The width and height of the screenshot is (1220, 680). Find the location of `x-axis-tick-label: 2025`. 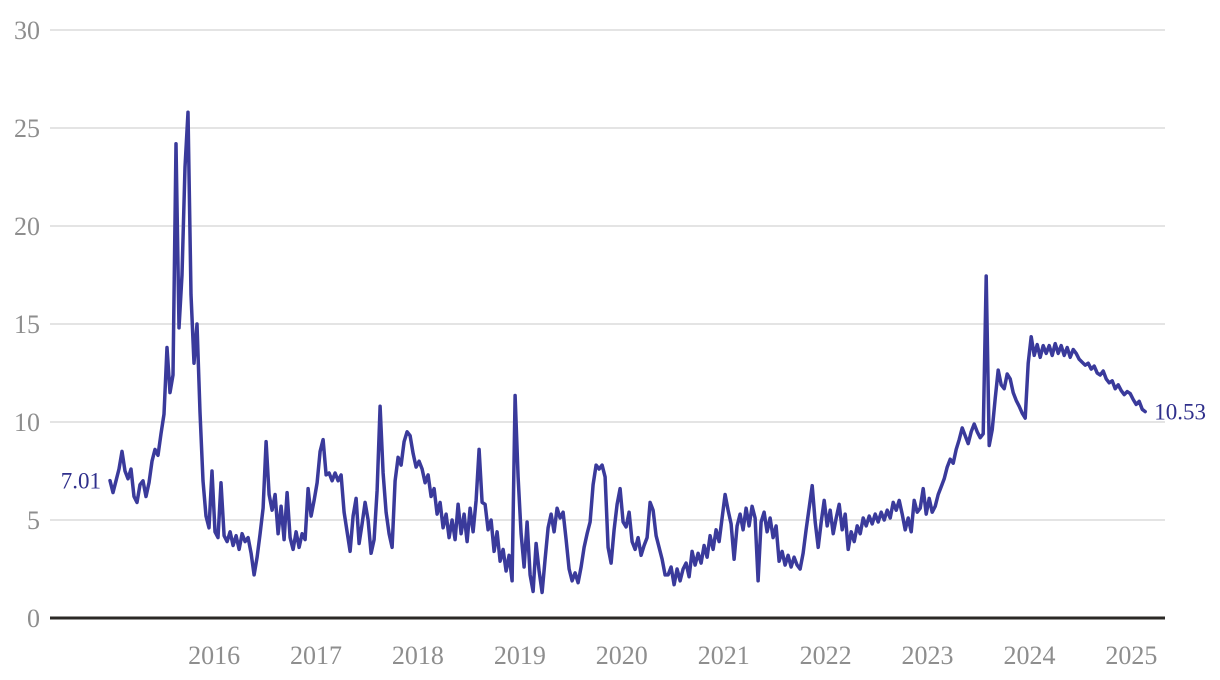

x-axis-tick-label: 2025 is located at coordinates (1131, 655).